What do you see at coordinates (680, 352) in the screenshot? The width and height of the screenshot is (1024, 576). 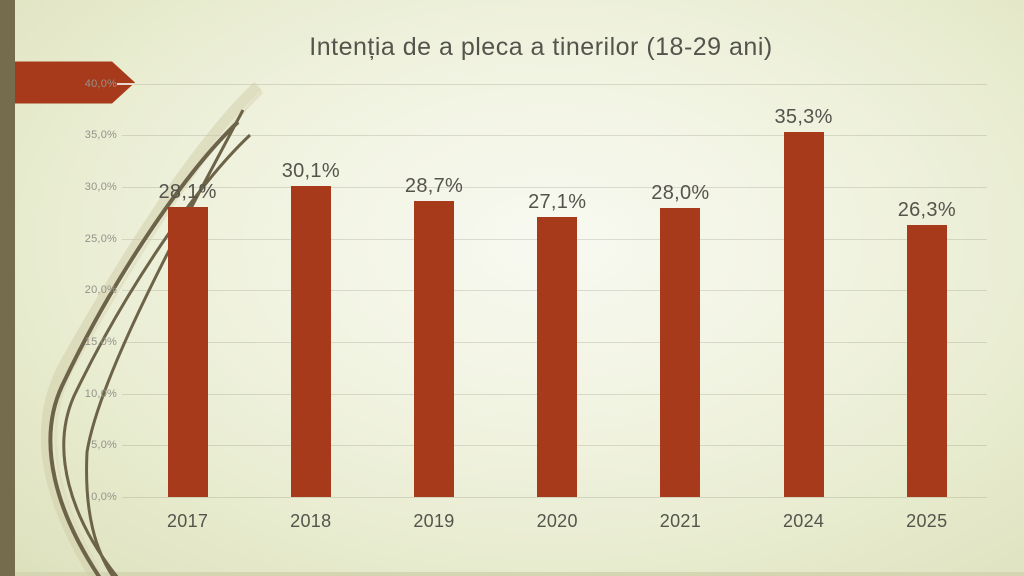 I see `bar-2021` at bounding box center [680, 352].